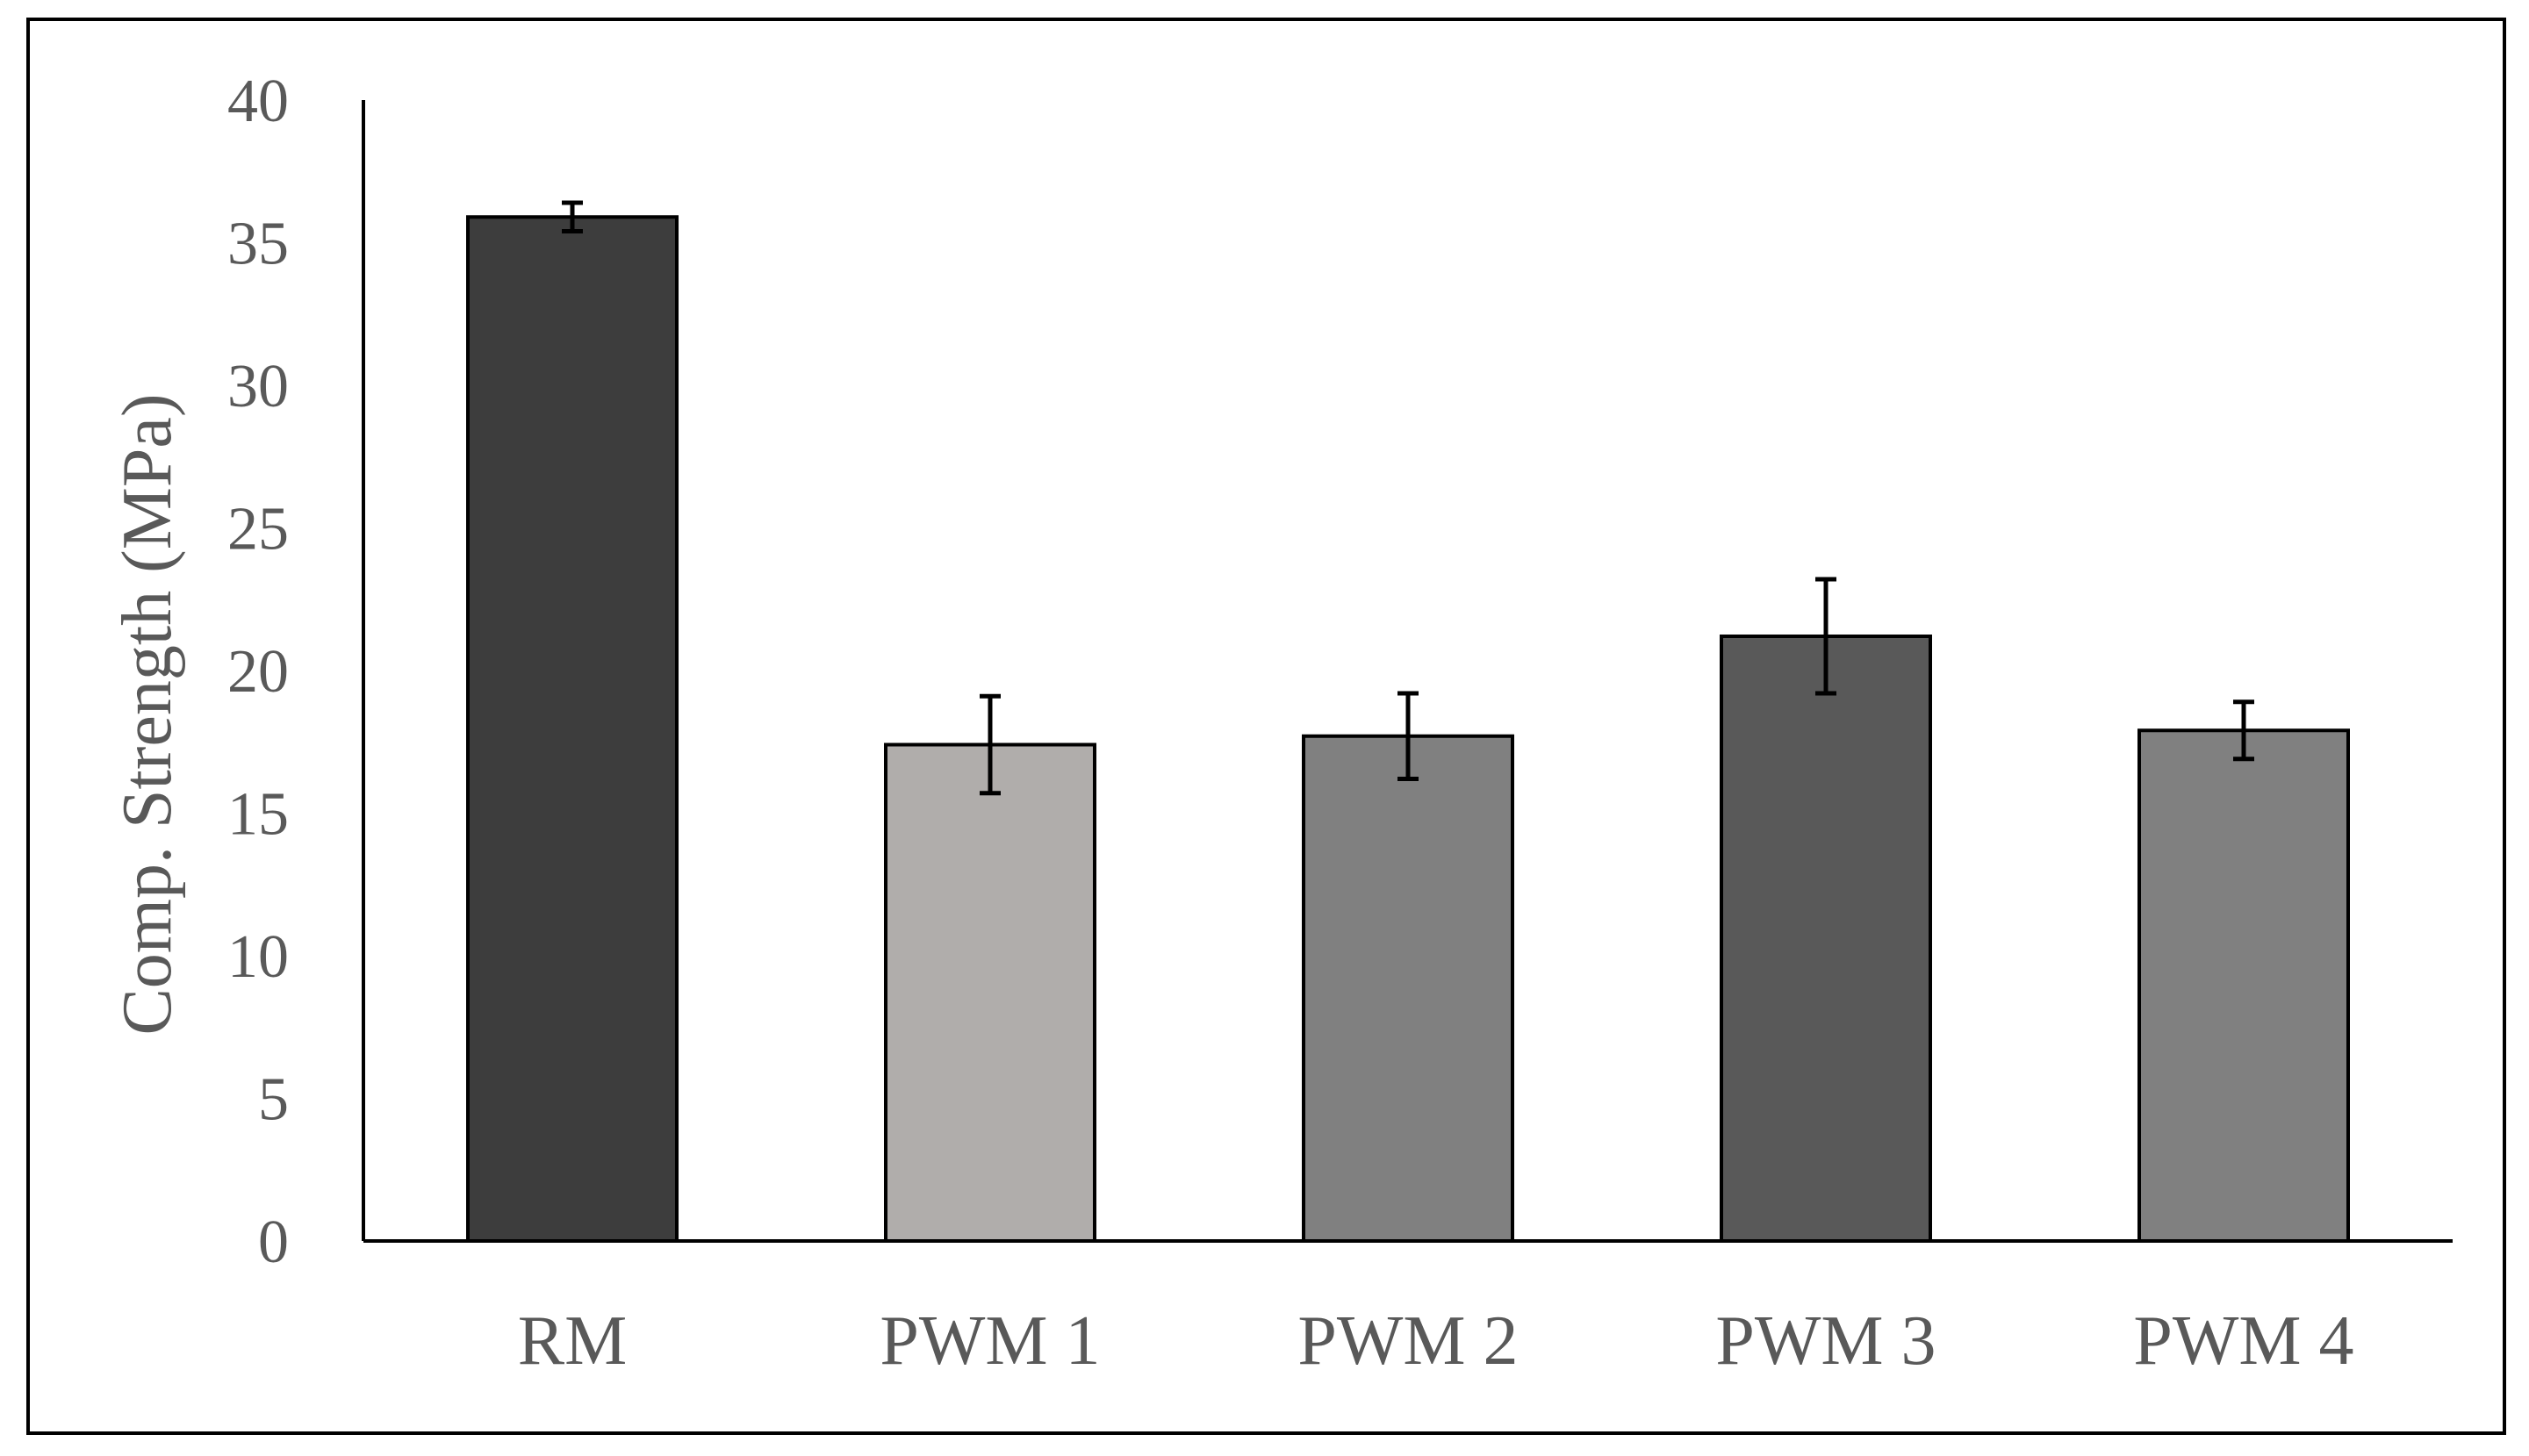 Image resolution: width=2529 pixels, height=1456 pixels. I want to click on category-label: PWM 1, so click(990, 1341).